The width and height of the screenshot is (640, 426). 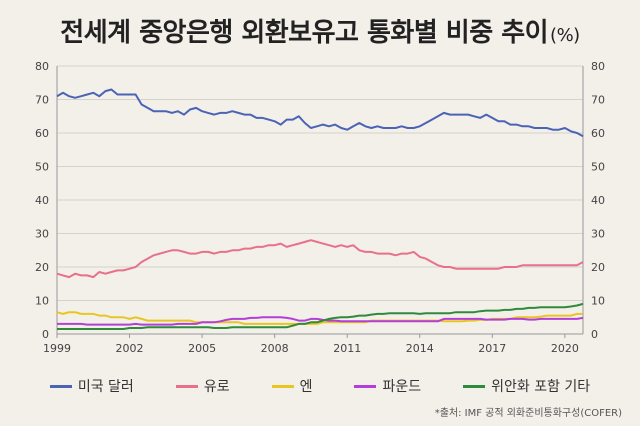 I want to click on y-tick-label-right: 70, so click(x=598, y=100).